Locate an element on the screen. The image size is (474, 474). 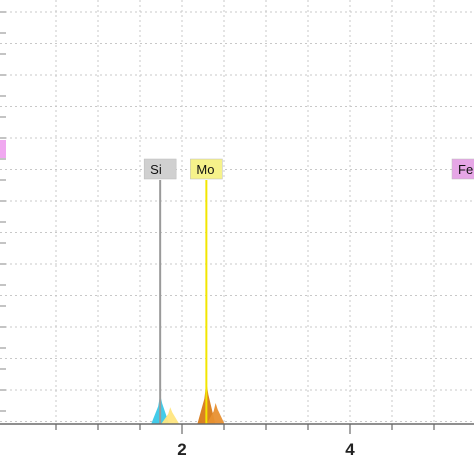
element-label-mo: Mo is located at coordinates (206, 169).